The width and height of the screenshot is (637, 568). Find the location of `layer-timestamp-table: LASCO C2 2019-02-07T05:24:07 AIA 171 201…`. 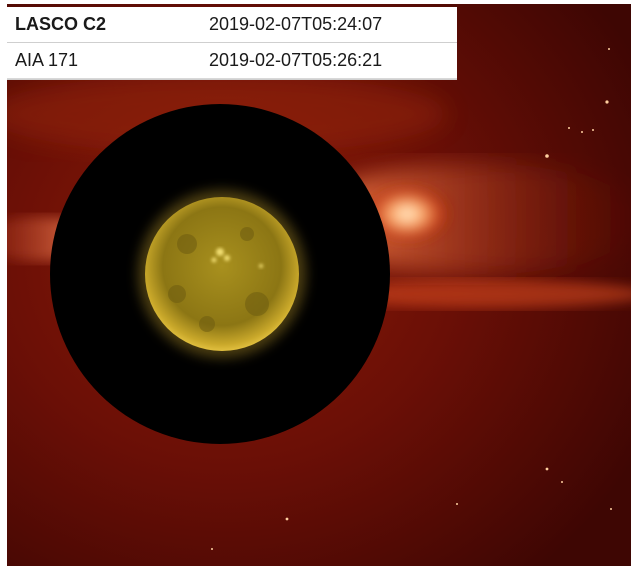

layer-timestamp-table: LASCO C2 2019-02-07T05:24:07 AIA 171 201… is located at coordinates (232, 43).